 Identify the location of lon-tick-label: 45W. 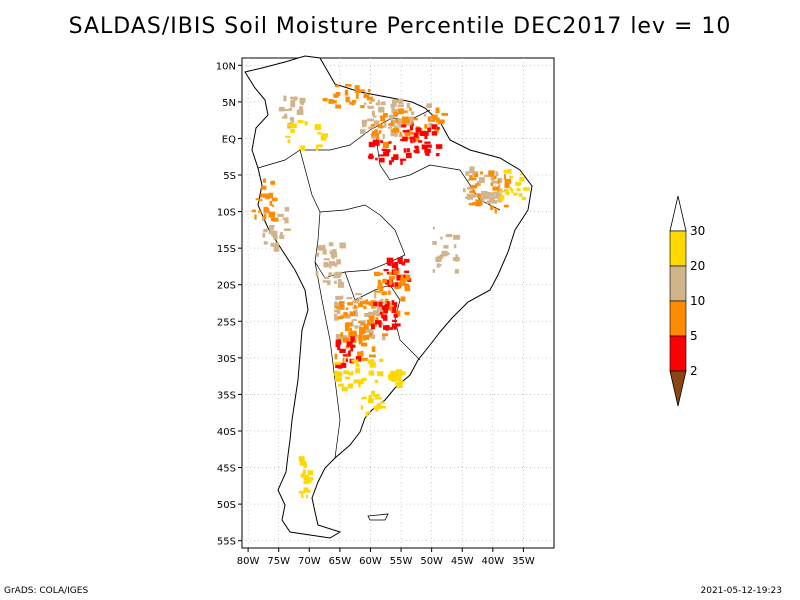
(462, 561).